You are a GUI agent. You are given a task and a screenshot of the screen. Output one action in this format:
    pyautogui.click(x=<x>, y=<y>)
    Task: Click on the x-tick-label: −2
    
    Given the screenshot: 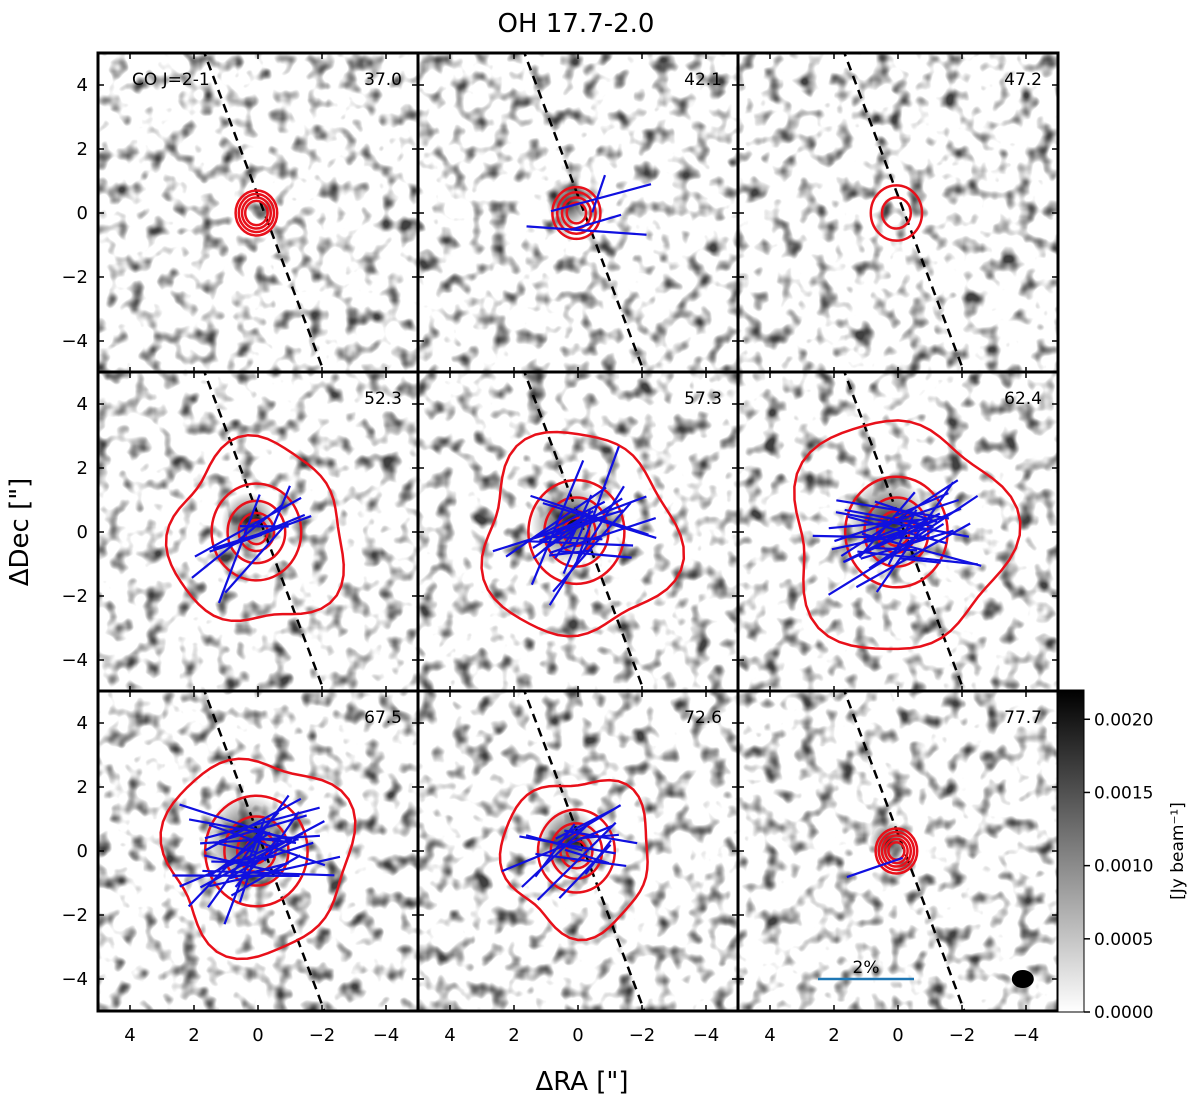 What is the action you would take?
    pyautogui.click(x=962, y=1035)
    